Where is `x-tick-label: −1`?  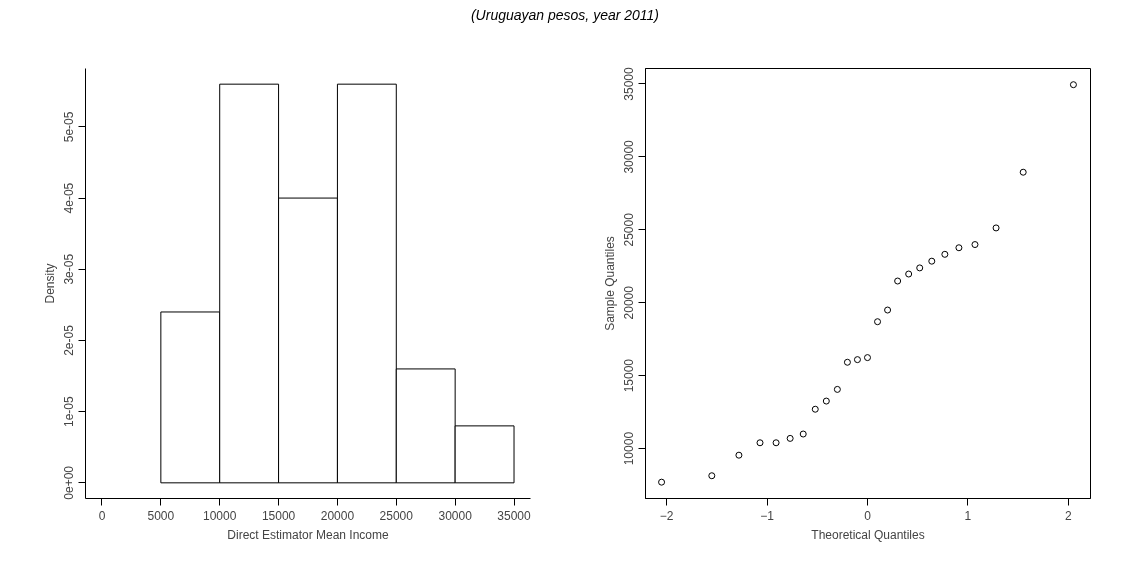
x-tick-label: −1 is located at coordinates (767, 515).